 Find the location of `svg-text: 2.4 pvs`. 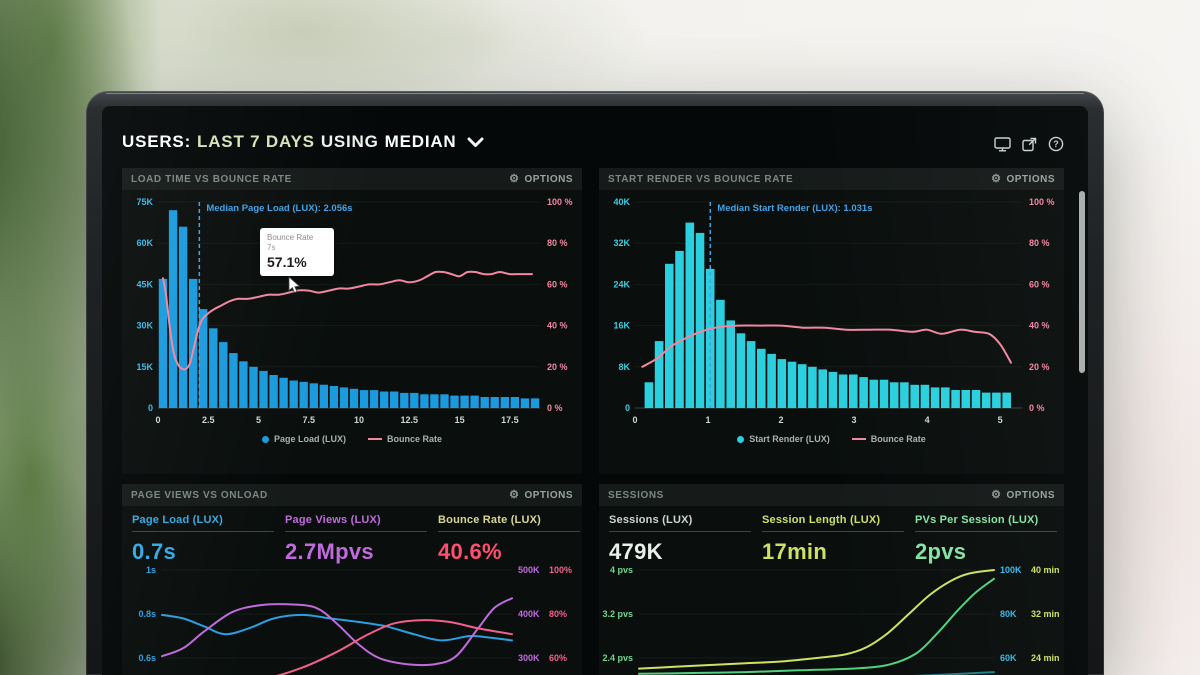

svg-text: 2.4 pvs is located at coordinates (617, 658).